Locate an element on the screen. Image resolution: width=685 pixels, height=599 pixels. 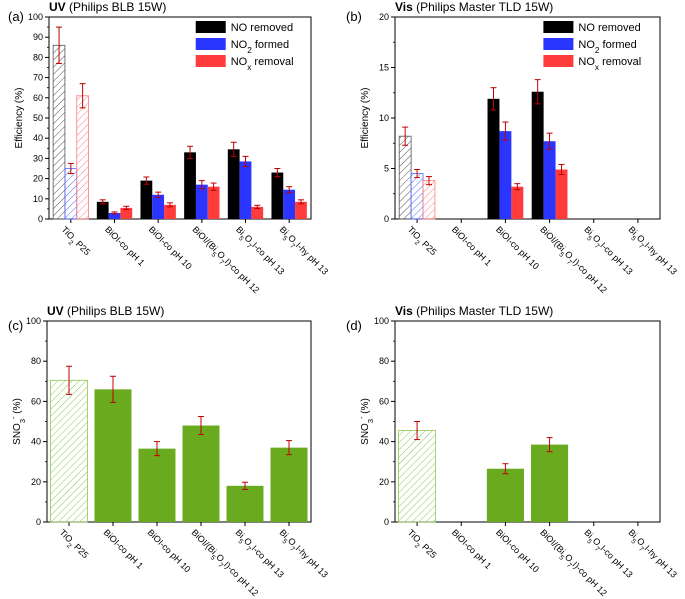
panel-label: (b) is located at coordinates (354, 16).